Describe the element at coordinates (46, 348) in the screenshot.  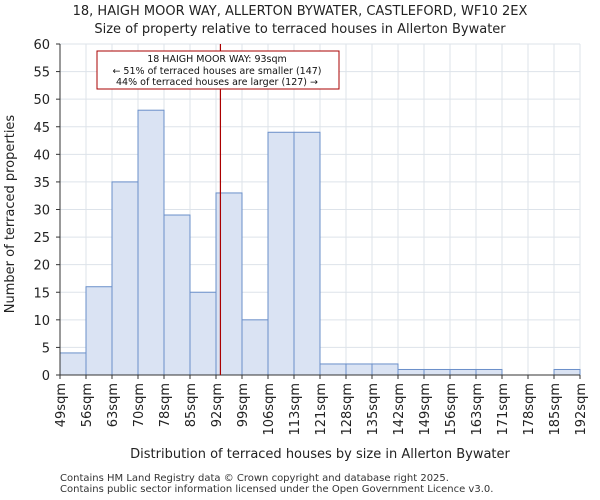
I see `y-tick-label: 5` at that location.